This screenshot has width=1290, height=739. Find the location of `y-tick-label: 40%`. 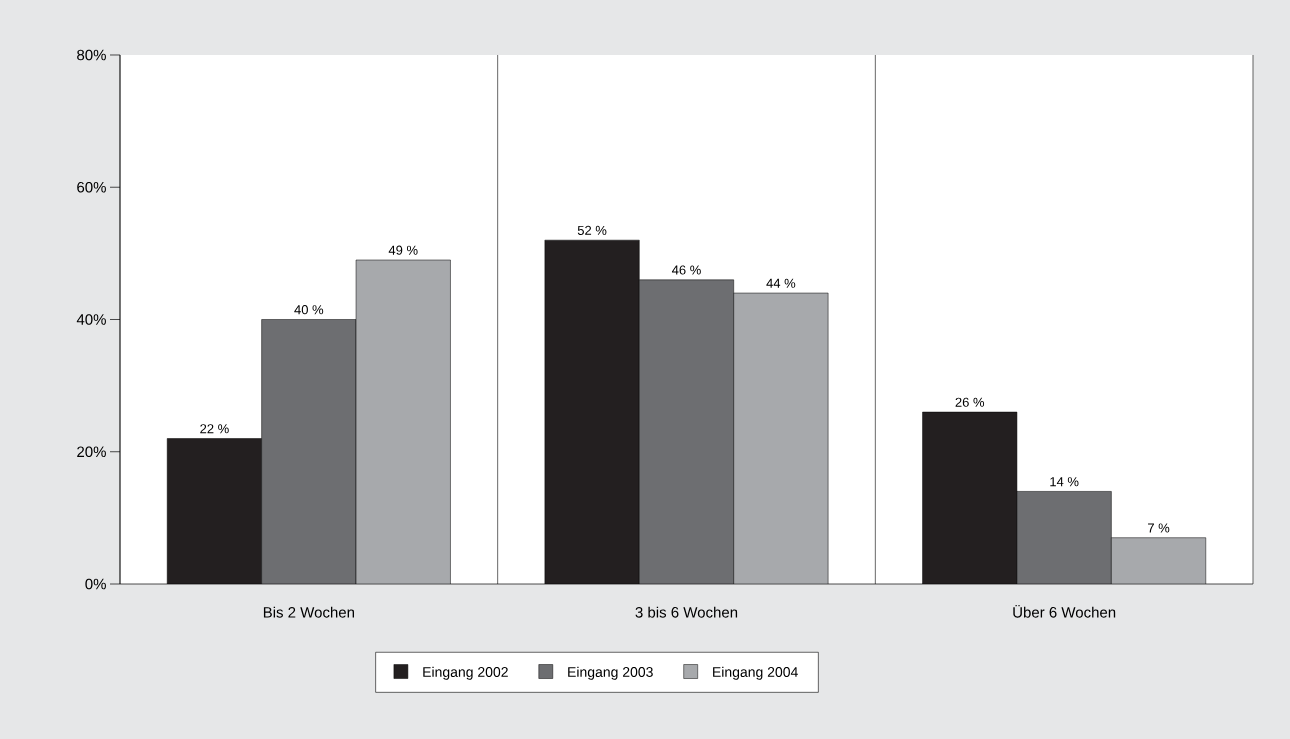

y-tick-label: 40% is located at coordinates (91, 319).